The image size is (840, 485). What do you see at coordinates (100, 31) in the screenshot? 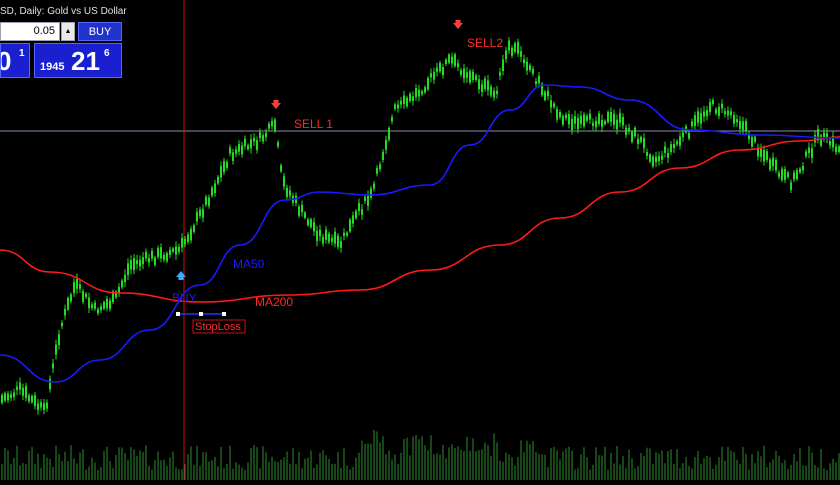
I see `buy-button: BUY` at bounding box center [100, 31].